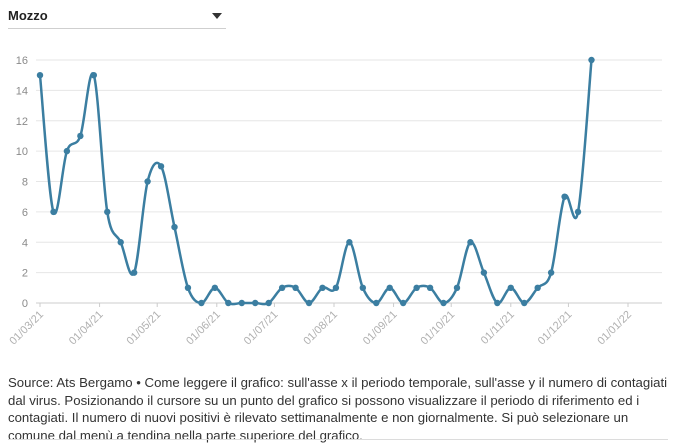 The height and width of the screenshot is (444, 674). What do you see at coordinates (22, 91) in the screenshot?
I see `y-tick-label: 14` at bounding box center [22, 91].